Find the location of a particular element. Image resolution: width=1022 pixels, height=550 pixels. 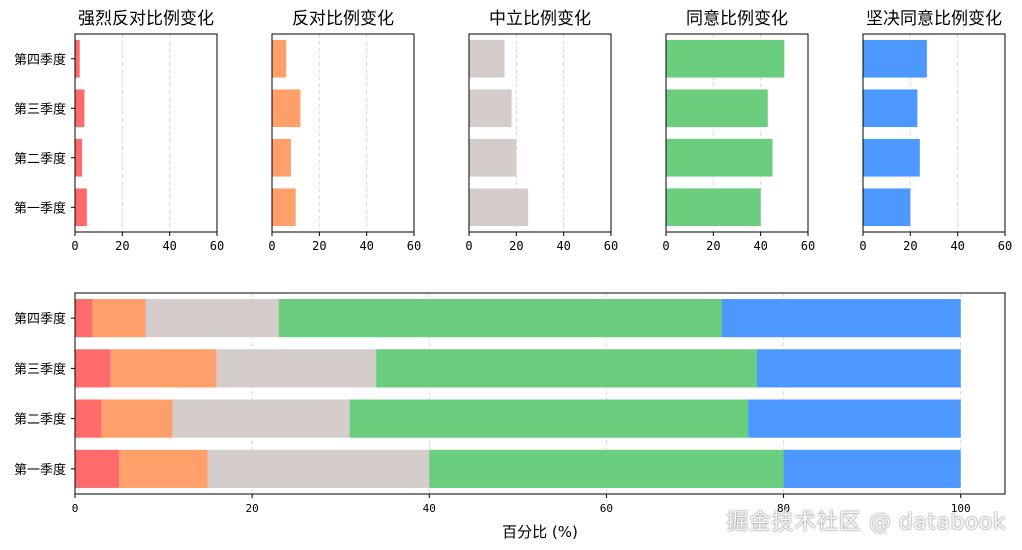

panel-title: 反对比例变化 is located at coordinates (343, 19).